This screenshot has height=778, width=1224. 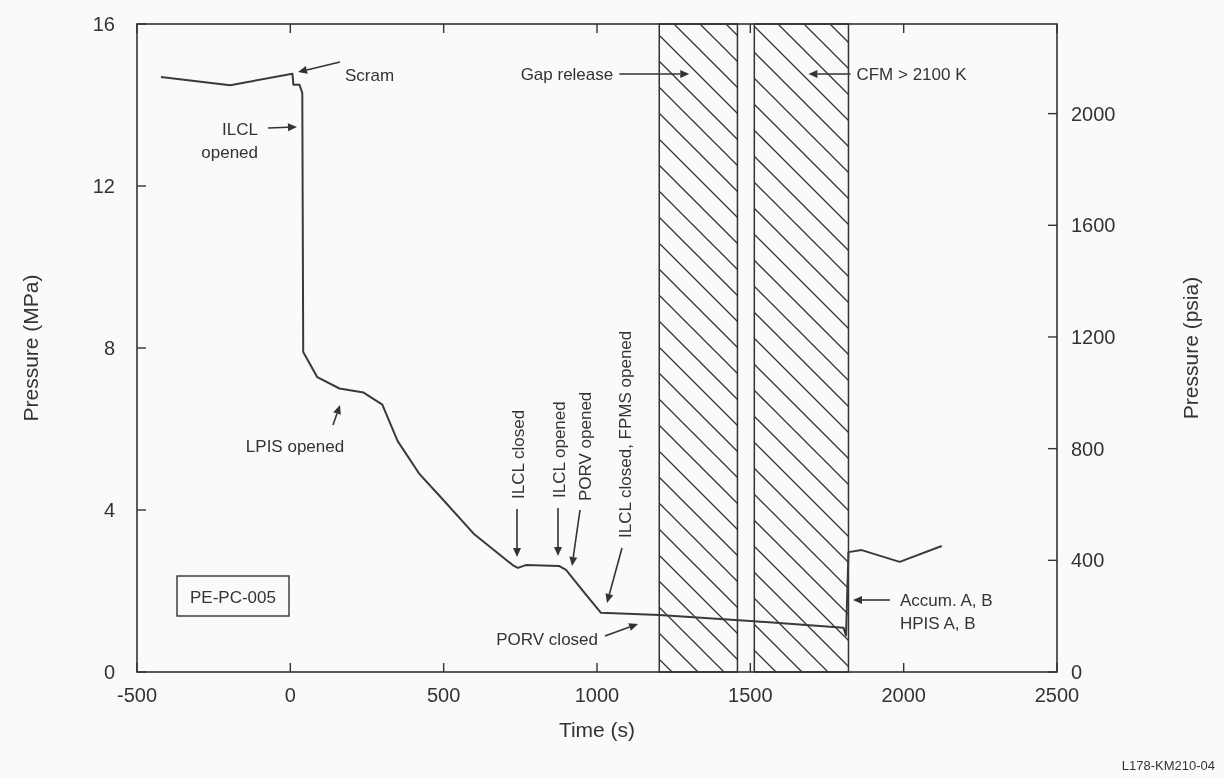 What do you see at coordinates (547, 639) in the screenshot?
I see `annotation: PORV closed` at bounding box center [547, 639].